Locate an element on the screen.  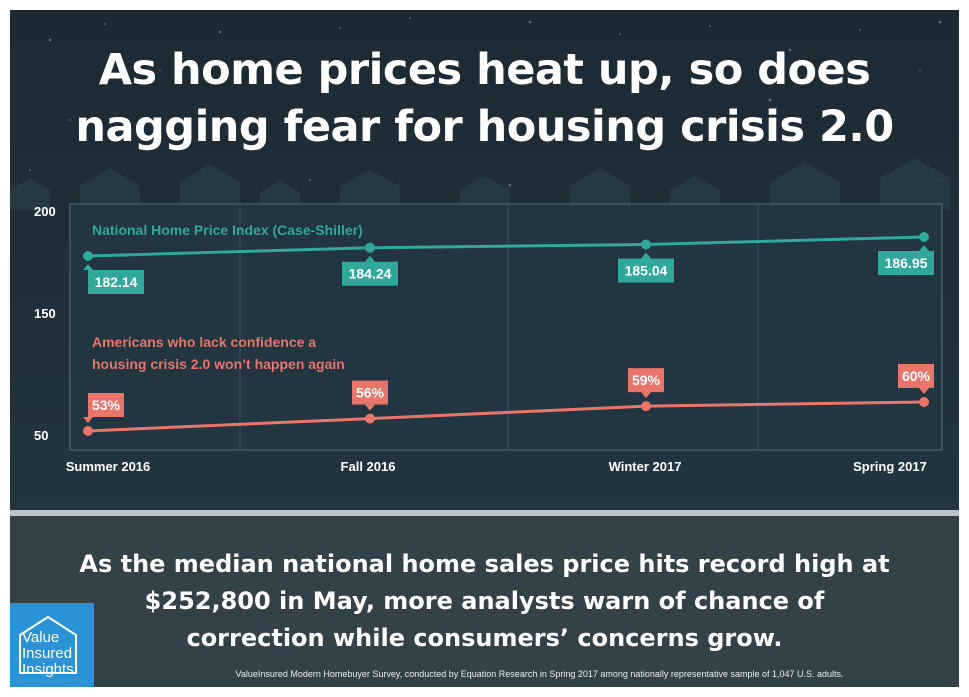
house-outline-icon is located at coordinates (48, 644).